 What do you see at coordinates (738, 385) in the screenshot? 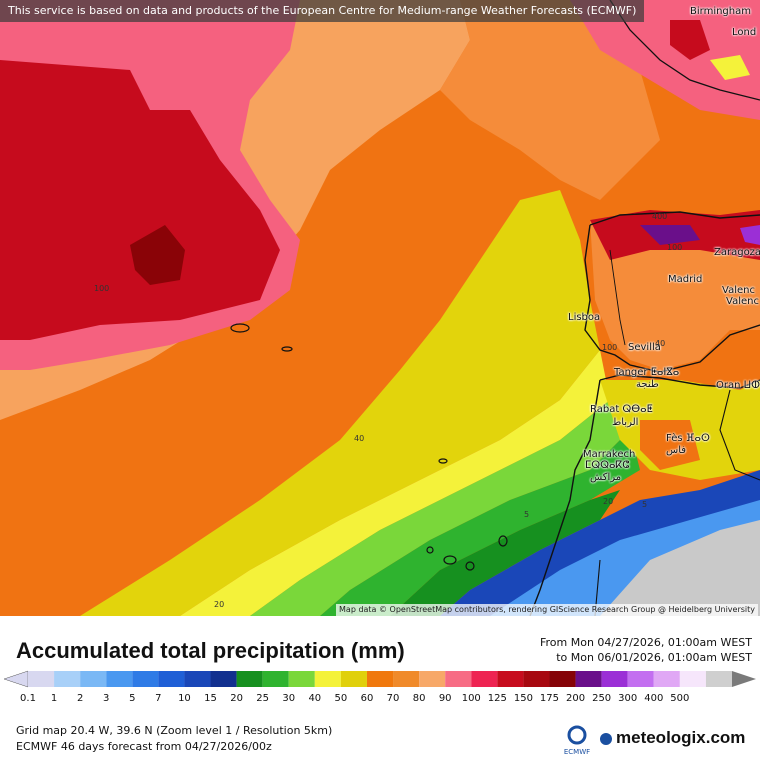
I see `city-label: Oran ⵡⵀⵔⴰⵏ` at bounding box center [738, 385].